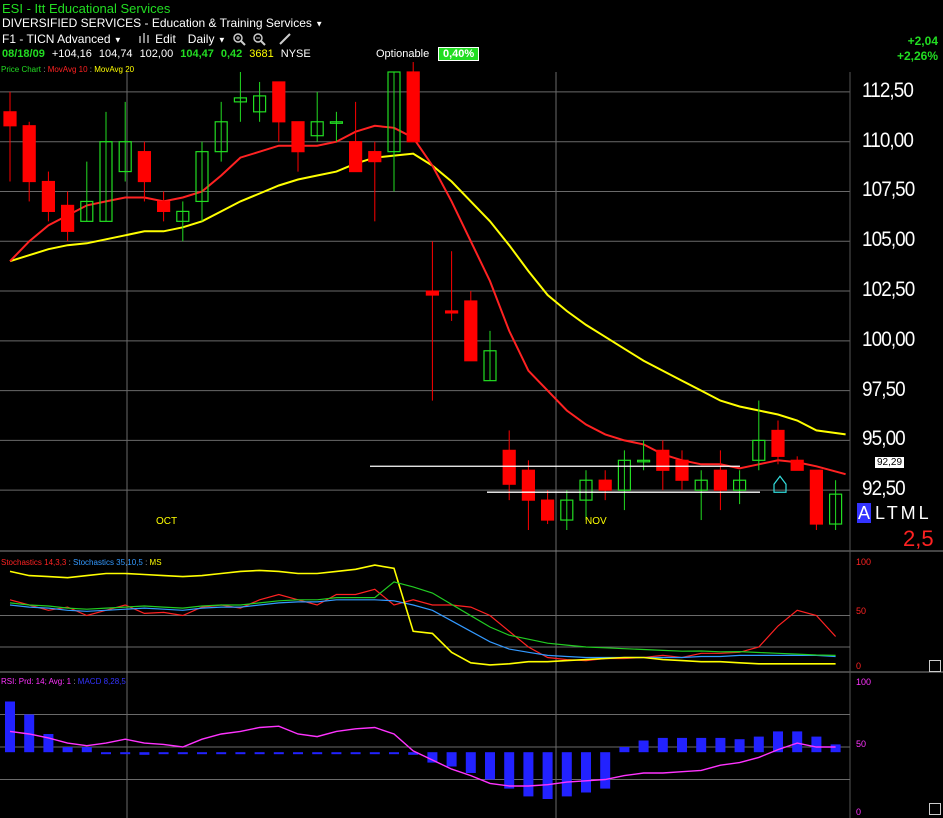  I want to click on quote-high: 104,74, so click(115, 54).